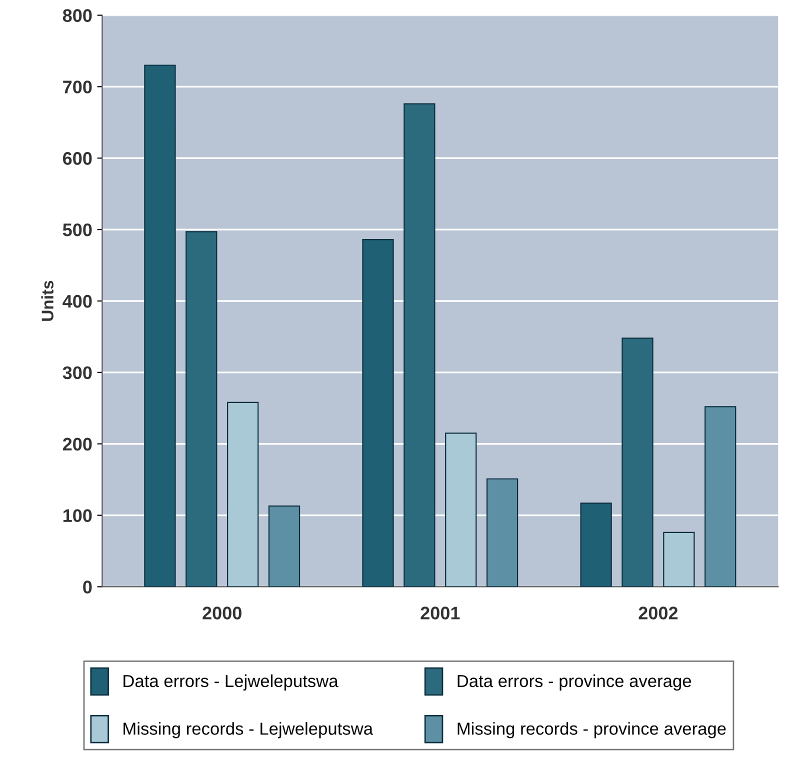 Image resolution: width=786 pixels, height=762 pixels. What do you see at coordinates (592, 730) in the screenshot?
I see `legend-label: Missing records - province average` at bounding box center [592, 730].